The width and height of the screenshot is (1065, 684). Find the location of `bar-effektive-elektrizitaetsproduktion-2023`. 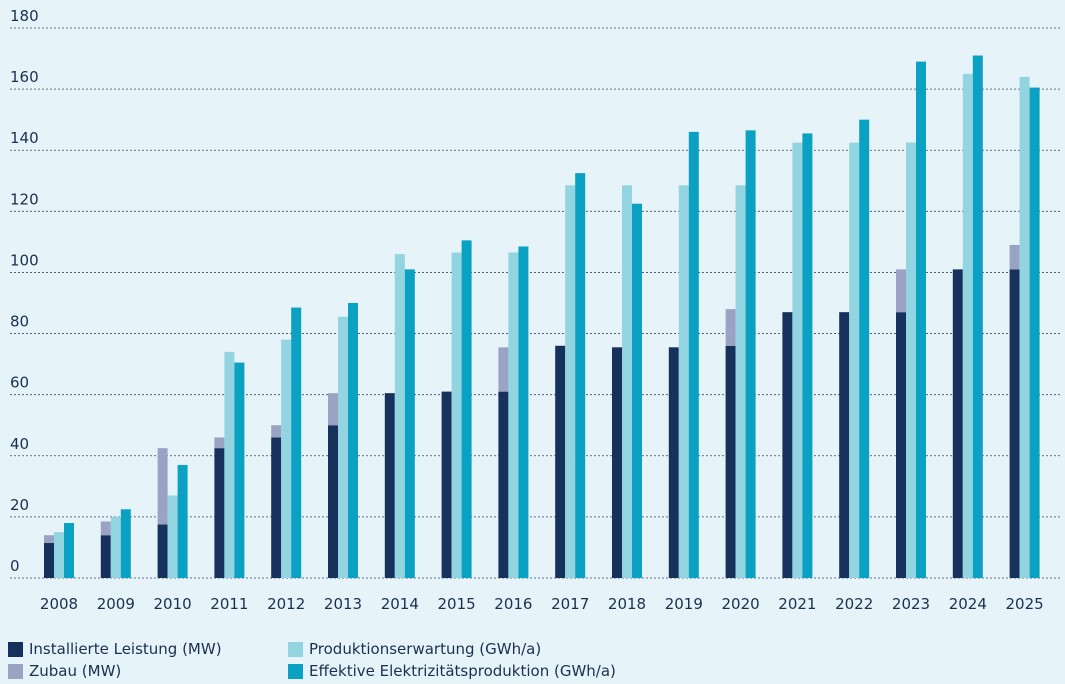

bar-effektive-elektrizitaetsproduktion-2023 is located at coordinates (921, 320).